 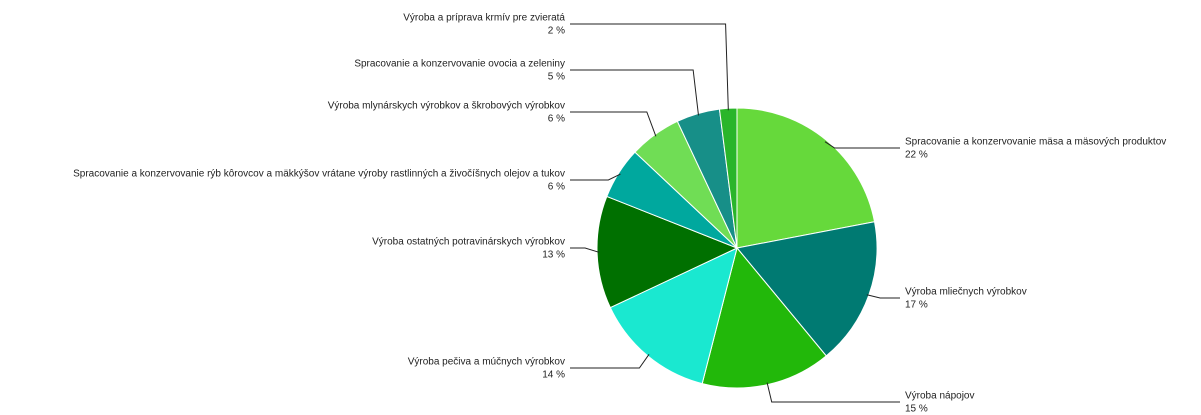 I want to click on slice-value: 13 %, so click(x=553, y=255).